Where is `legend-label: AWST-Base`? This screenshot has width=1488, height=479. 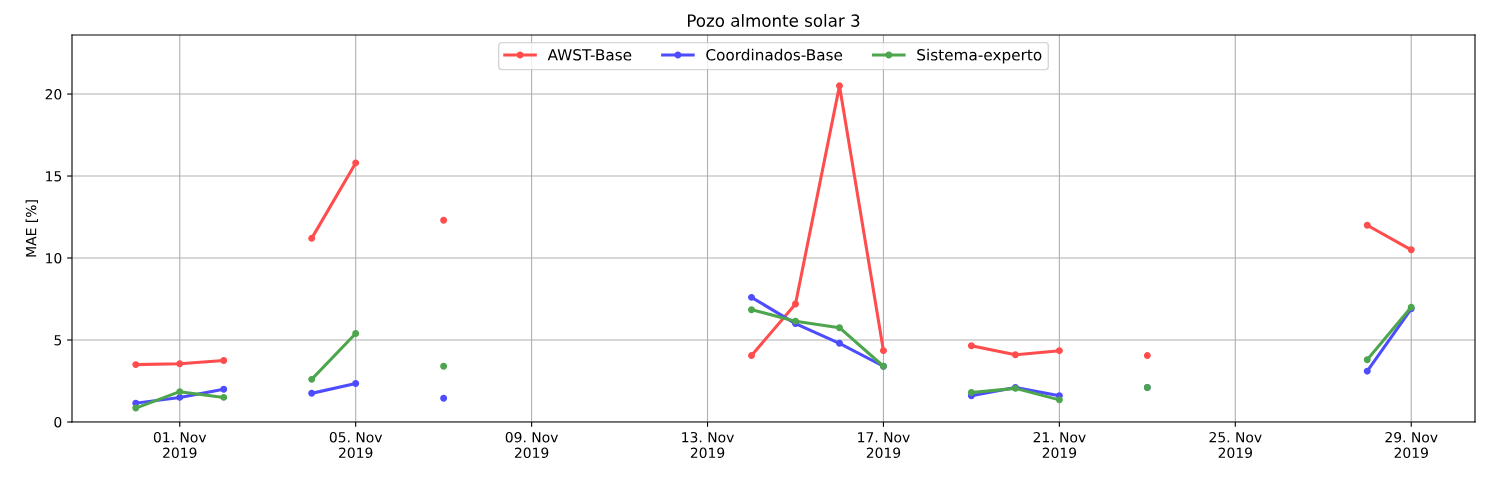
legend-label: AWST-Base is located at coordinates (589, 55).